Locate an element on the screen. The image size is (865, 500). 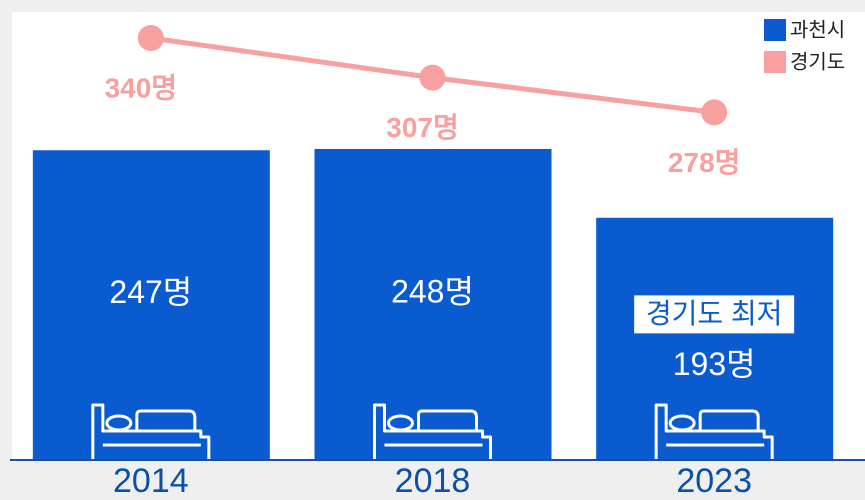
x-tick-label: 2018 is located at coordinates (433, 481).